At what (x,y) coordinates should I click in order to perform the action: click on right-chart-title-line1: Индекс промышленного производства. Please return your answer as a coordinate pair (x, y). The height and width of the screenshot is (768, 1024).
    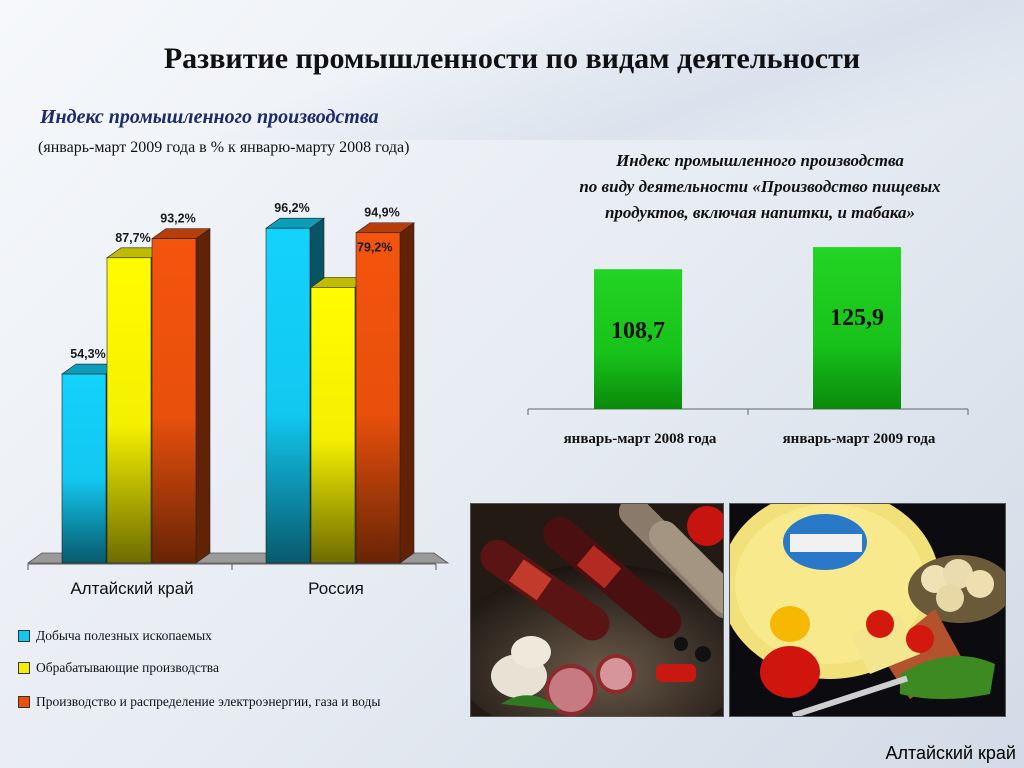
    Looking at the image, I should click on (760, 160).